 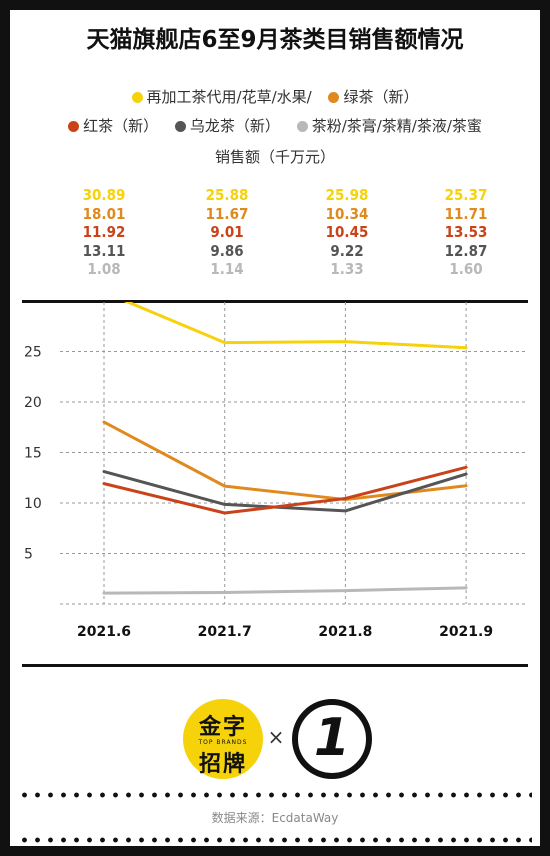 What do you see at coordinates (347, 269) in the screenshot?
I see `value-label: 1.33` at bounding box center [347, 269].